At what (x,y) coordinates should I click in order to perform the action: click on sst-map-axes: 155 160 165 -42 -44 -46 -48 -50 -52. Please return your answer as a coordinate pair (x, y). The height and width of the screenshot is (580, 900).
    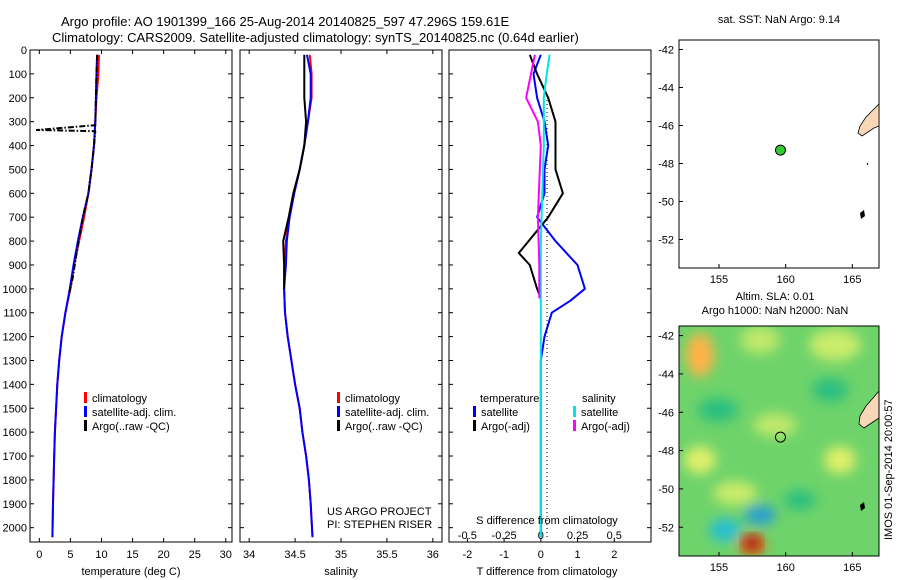
    Looking at the image, I should click on (759, 166).